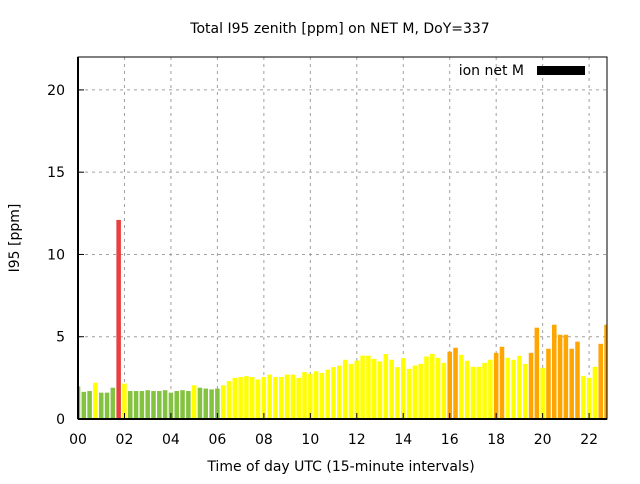 The image size is (640, 484). What do you see at coordinates (264, 440) in the screenshot?
I see `x-tick-label: 08` at bounding box center [264, 440].